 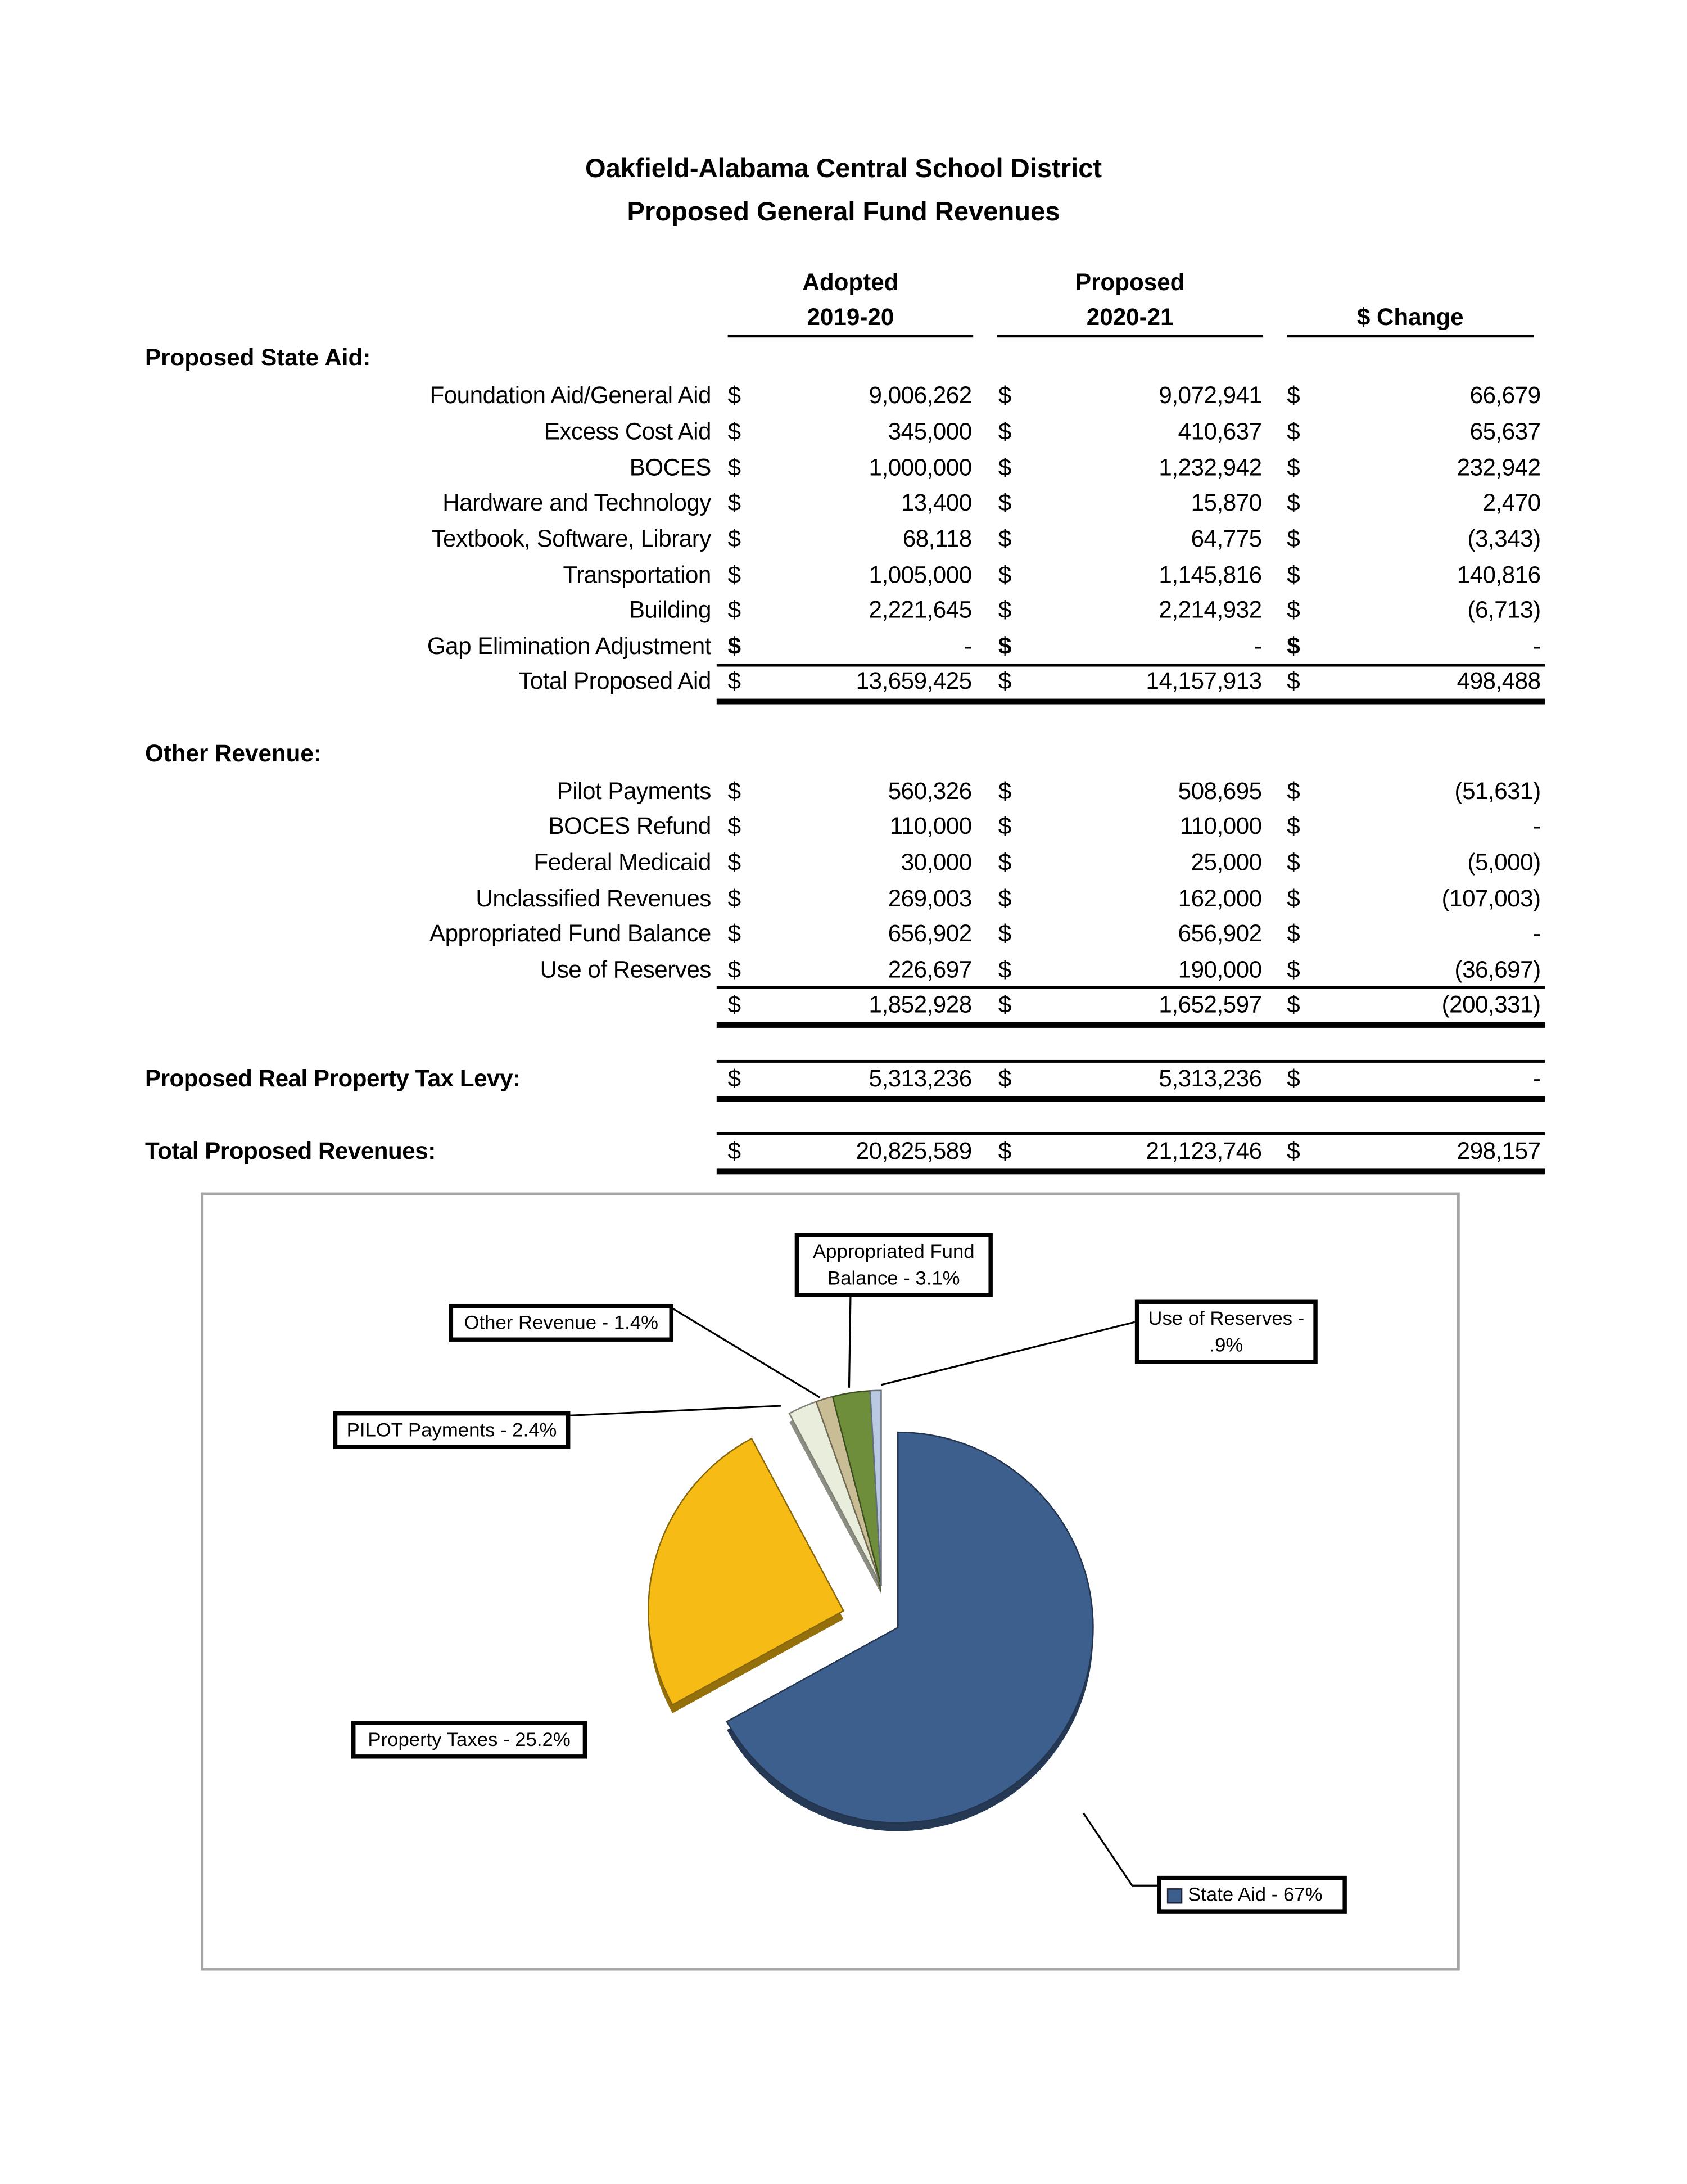 I want to click on legend-swatch-icon, so click(x=1174, y=1895).